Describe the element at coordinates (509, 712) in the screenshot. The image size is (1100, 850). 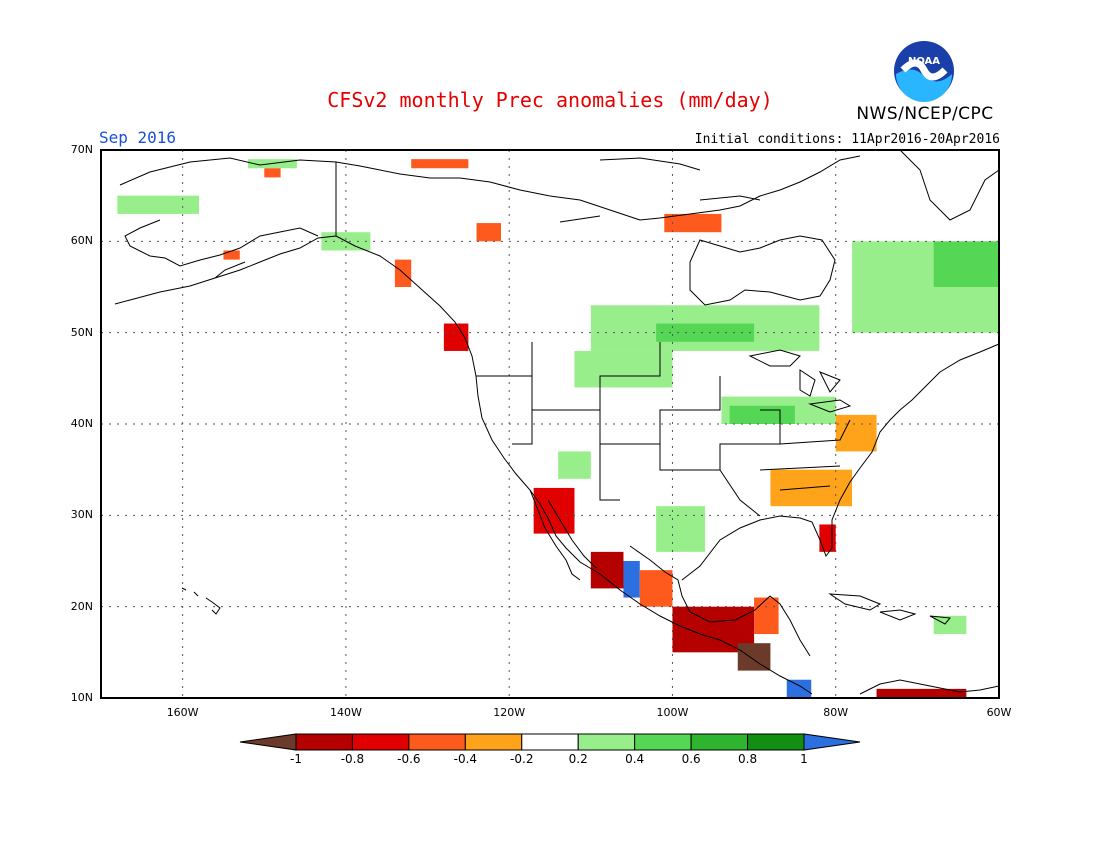
I see `lon-label: 120W` at that location.